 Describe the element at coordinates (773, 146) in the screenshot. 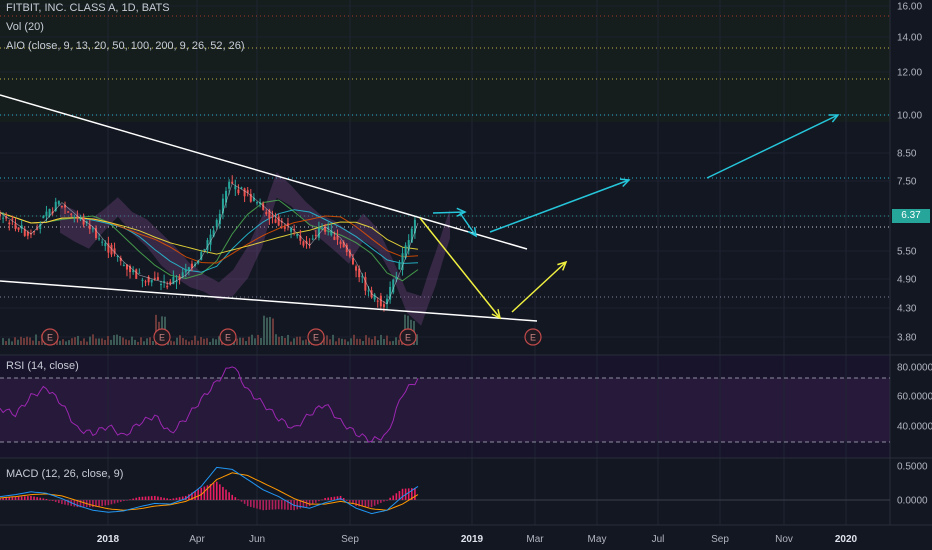

I see `cyan-arrow-target` at that location.